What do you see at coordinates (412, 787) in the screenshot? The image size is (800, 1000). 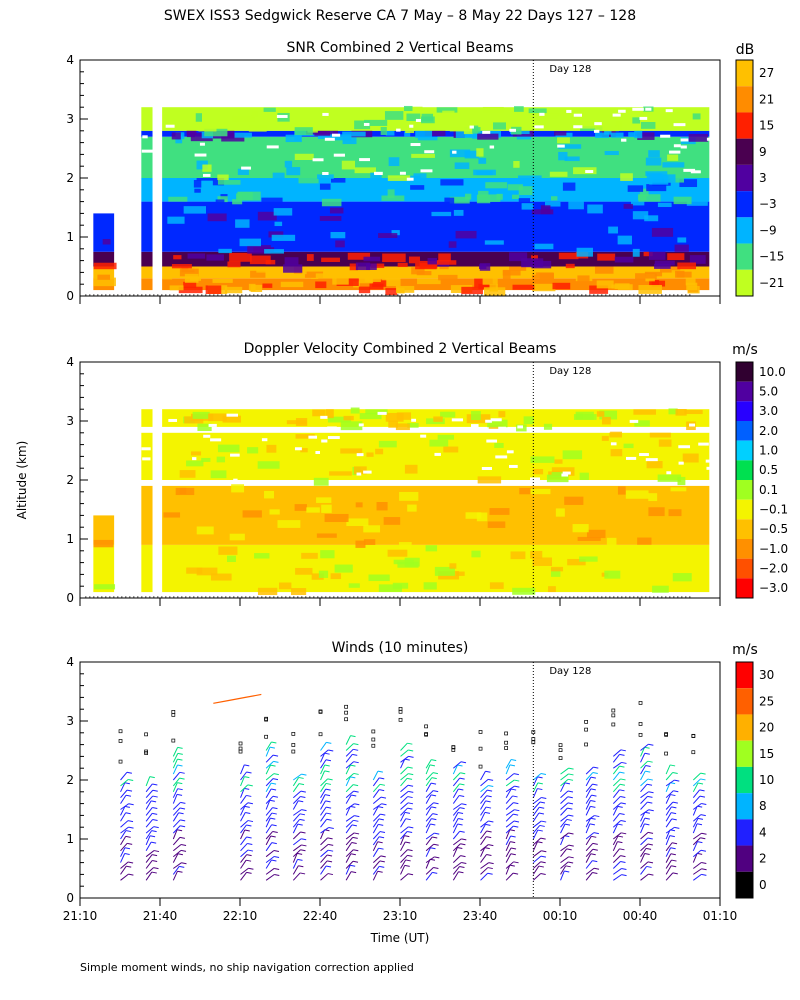 I see `winds-plot-area` at bounding box center [412, 787].